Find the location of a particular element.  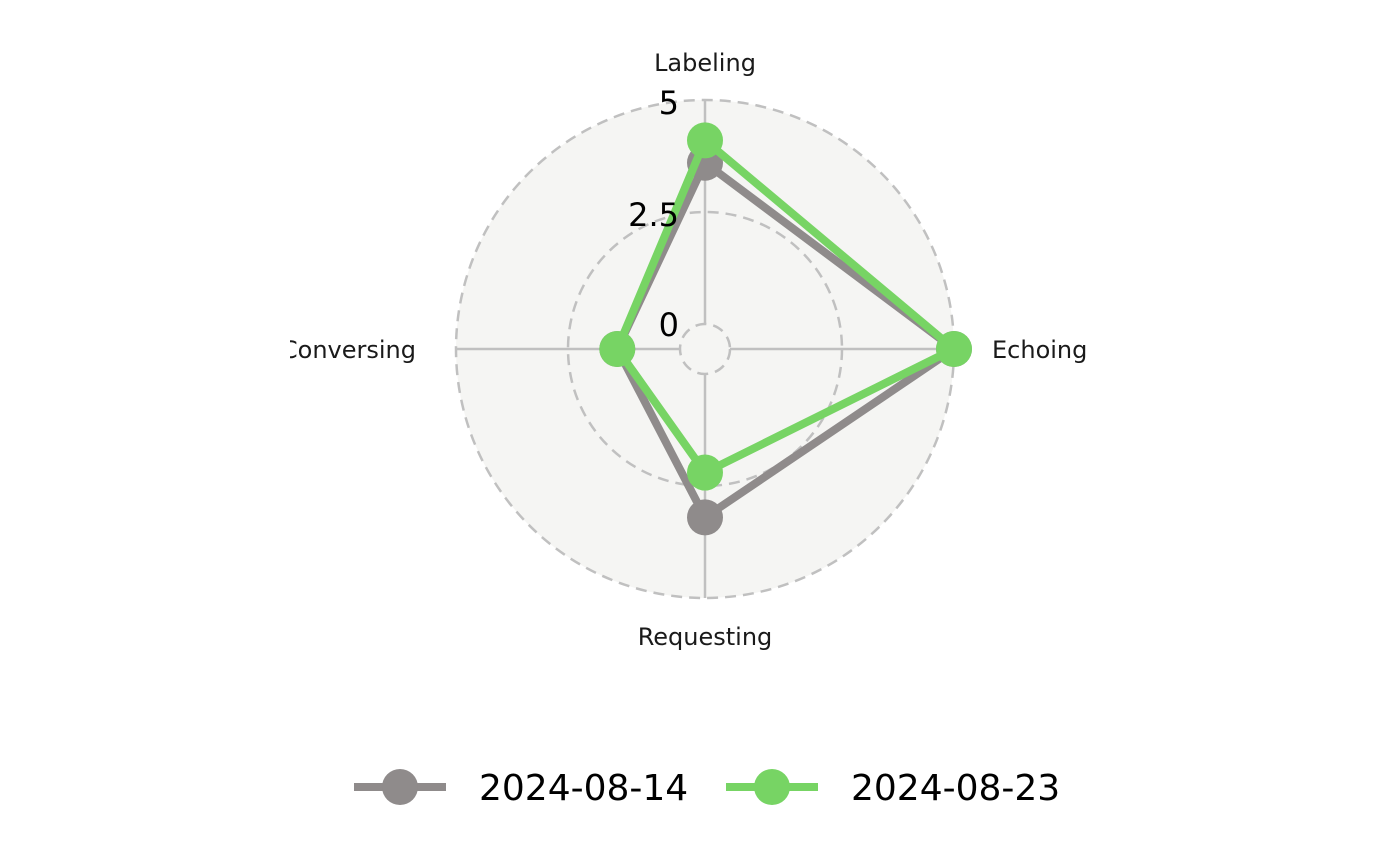

axis-label-echoing: Echoing is located at coordinates (1039, 350).